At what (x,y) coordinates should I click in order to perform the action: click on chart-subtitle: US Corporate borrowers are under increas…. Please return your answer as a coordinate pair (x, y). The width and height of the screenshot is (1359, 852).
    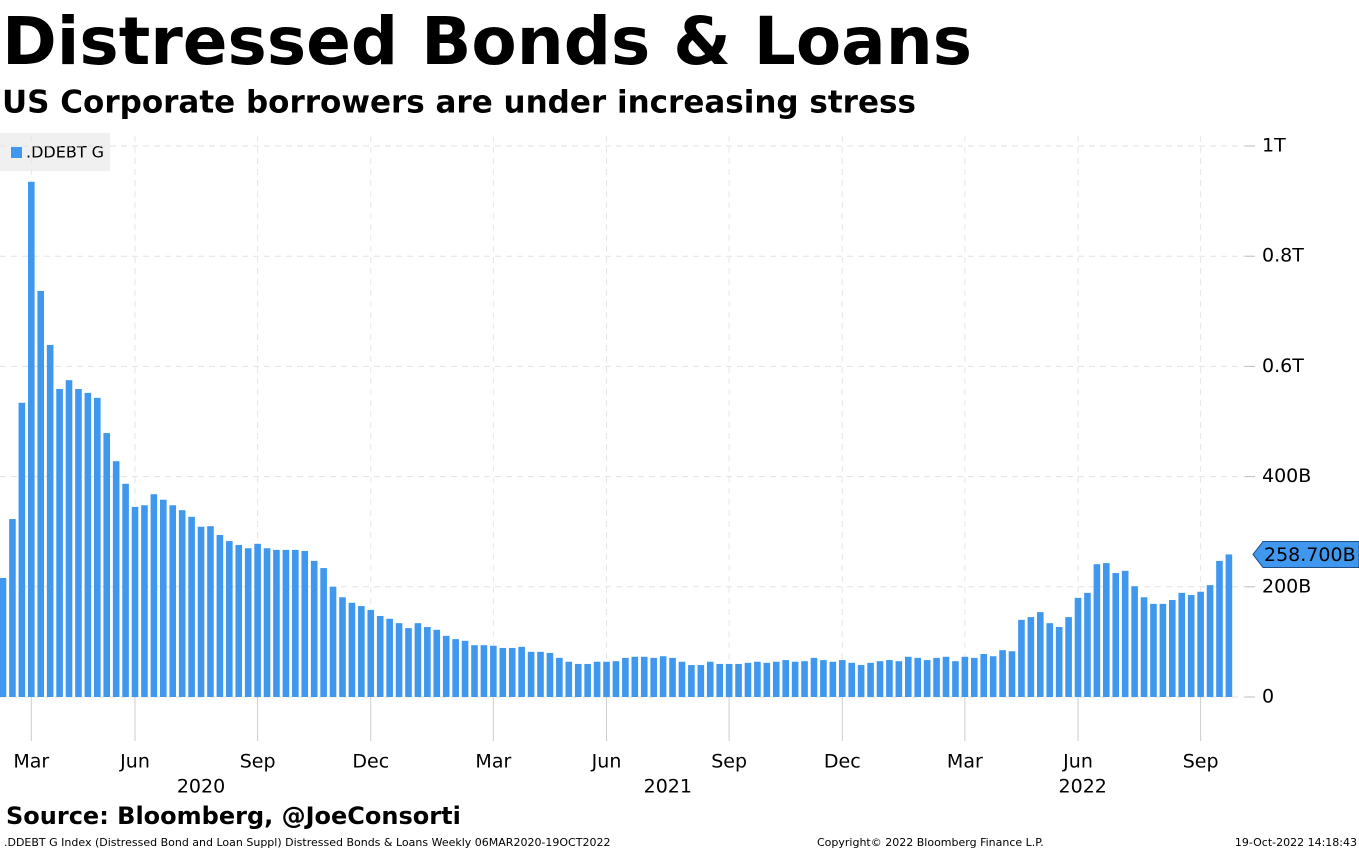
    Looking at the image, I should click on (459, 103).